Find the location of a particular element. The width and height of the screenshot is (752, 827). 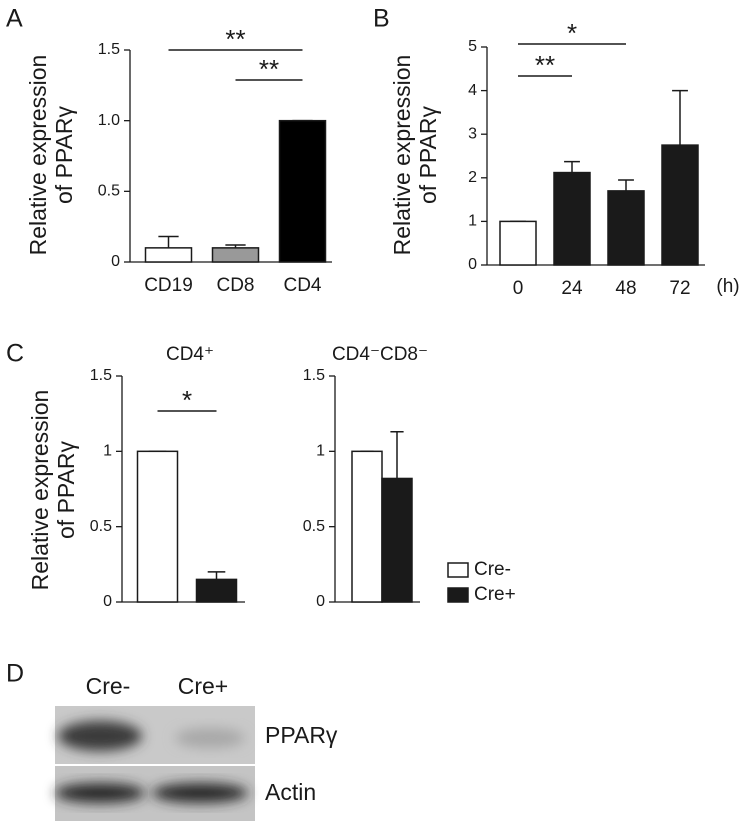

legend-label: Cre+ is located at coordinates (495, 594).